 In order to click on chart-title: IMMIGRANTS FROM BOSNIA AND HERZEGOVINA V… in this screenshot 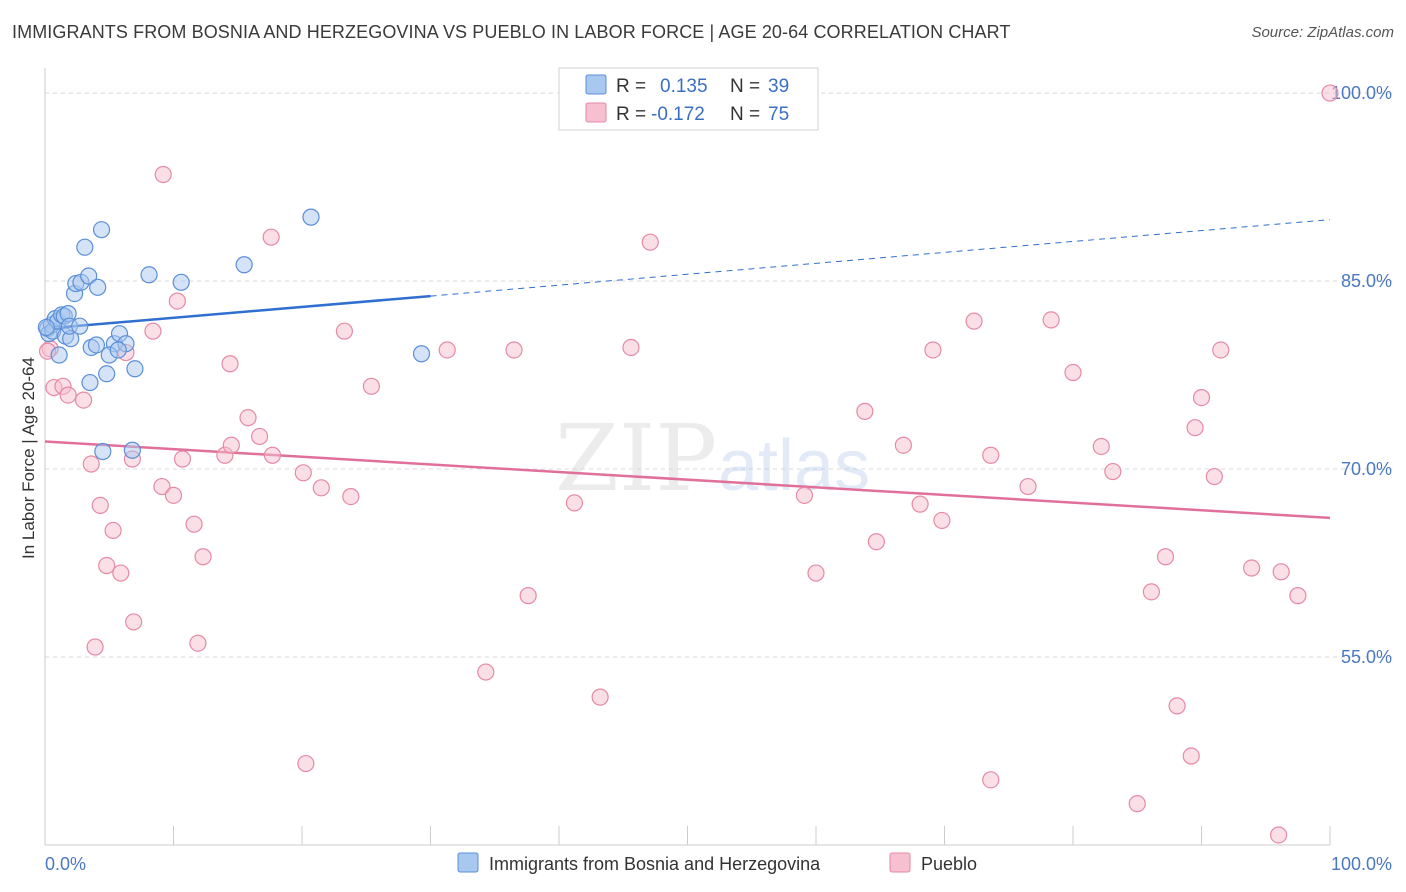, I will do `click(511, 32)`.